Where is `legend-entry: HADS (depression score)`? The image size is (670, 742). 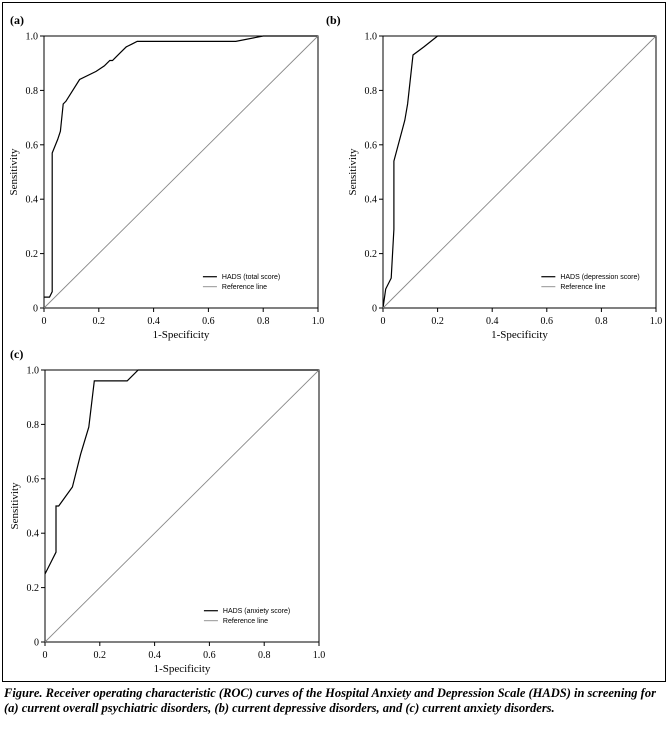 legend-entry: HADS (depression score) is located at coordinates (599, 277).